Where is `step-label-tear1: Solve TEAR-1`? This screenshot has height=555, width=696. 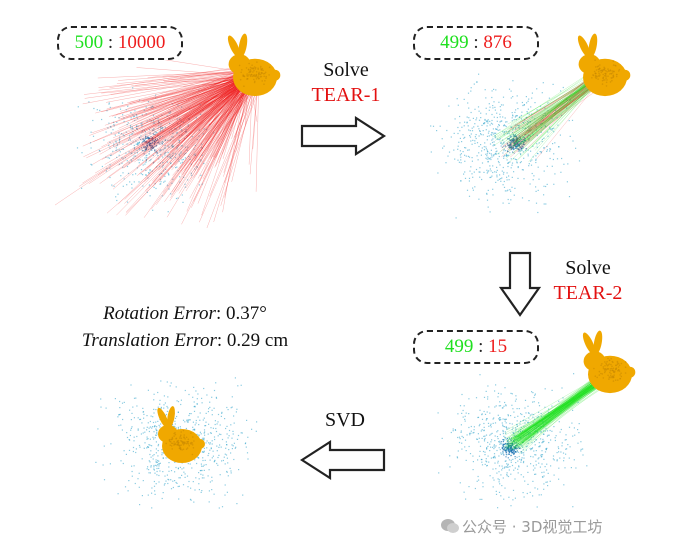
step-label-tear1: Solve TEAR-1 is located at coordinates (346, 83).